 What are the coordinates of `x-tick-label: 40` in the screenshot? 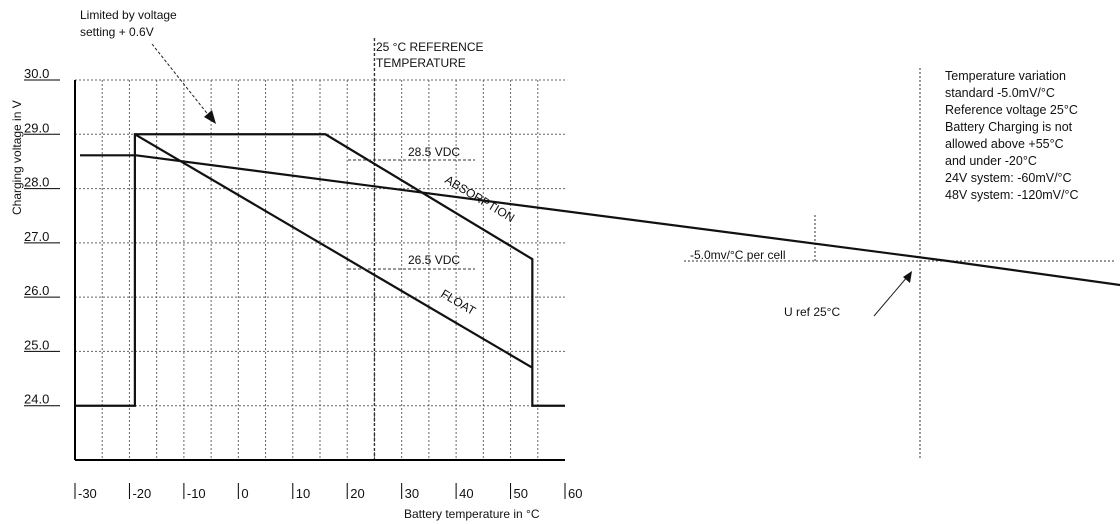 It's located at (466, 493).